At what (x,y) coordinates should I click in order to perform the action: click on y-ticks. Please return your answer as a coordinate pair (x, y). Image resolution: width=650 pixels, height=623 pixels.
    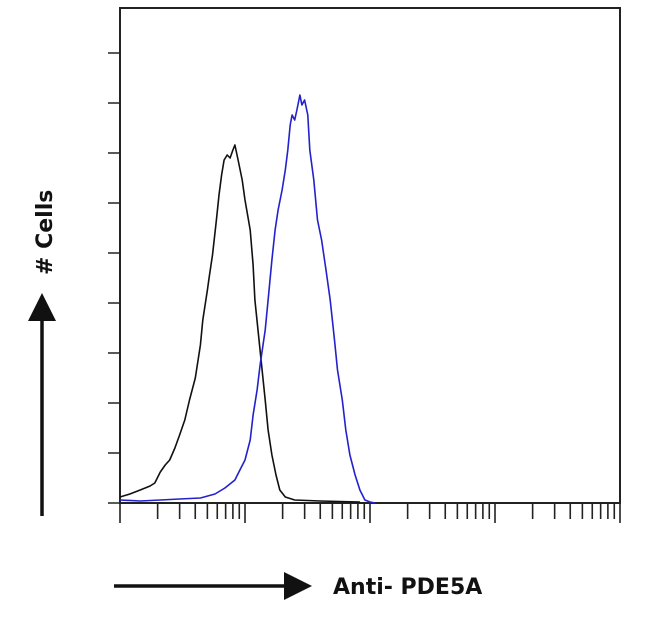
    Looking at the image, I should click on (114, 278).